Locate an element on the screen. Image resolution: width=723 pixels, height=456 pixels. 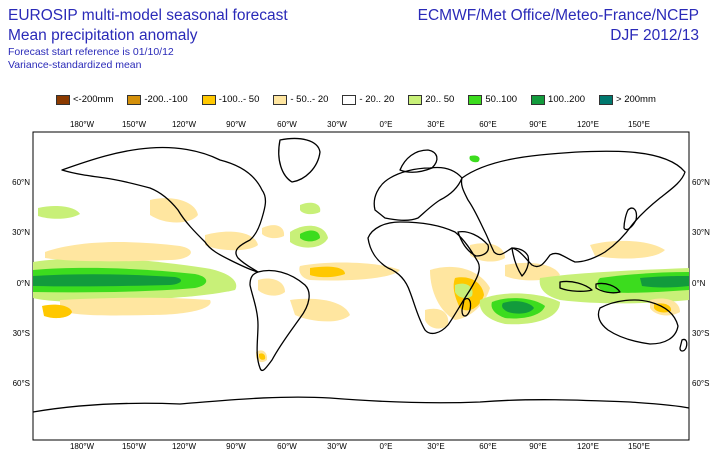
anomaly-mexico-dry is located at coordinates (231, 241).